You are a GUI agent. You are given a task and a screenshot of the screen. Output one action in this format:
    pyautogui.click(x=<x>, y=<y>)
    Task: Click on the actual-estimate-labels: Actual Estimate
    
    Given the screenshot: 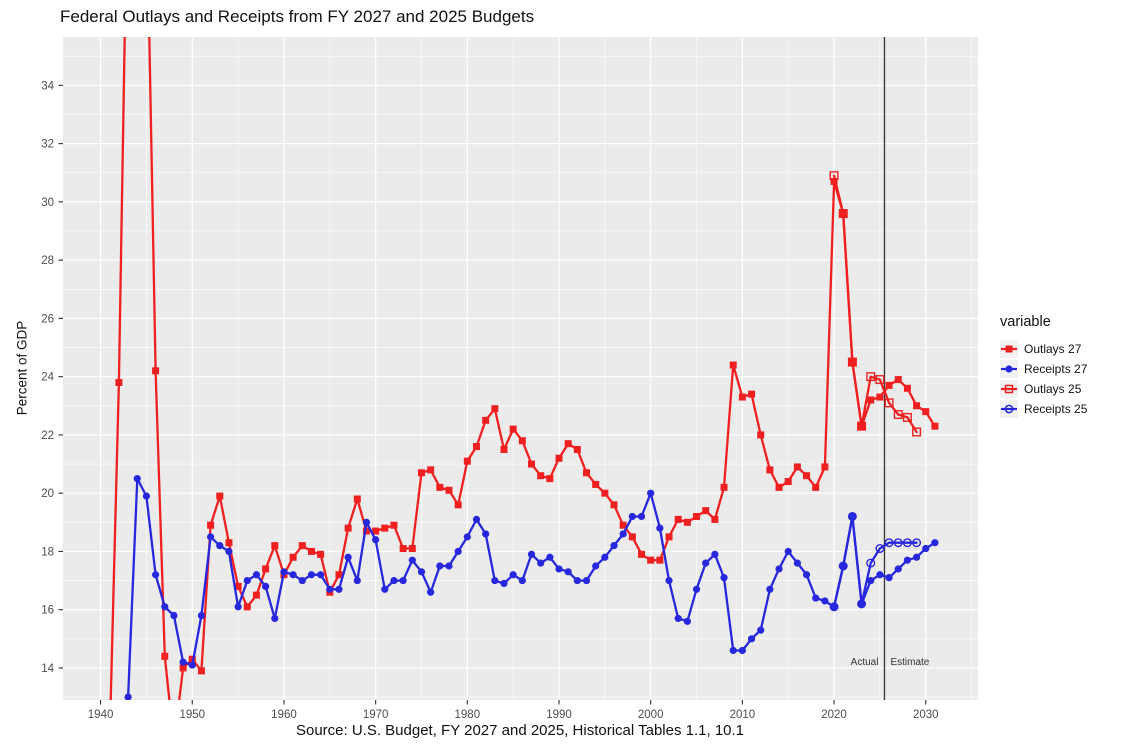 What is the action you would take?
    pyautogui.click(x=890, y=662)
    